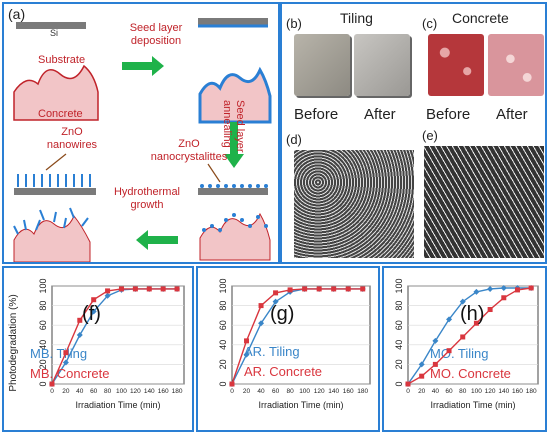 The width and height of the screenshot is (550, 435). What do you see at coordinates (240, 126) in the screenshot?
I see `seed-annealing-line1: Seed layer` at bounding box center [240, 126].